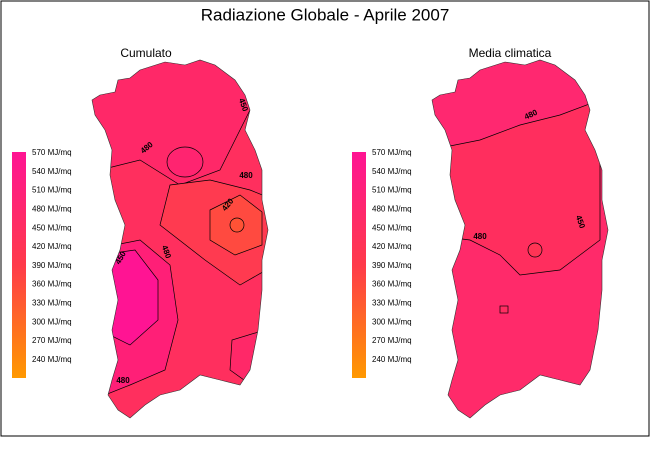  What do you see at coordinates (510, 53) in the screenshot?
I see `map-title: Media climatica` at bounding box center [510, 53].